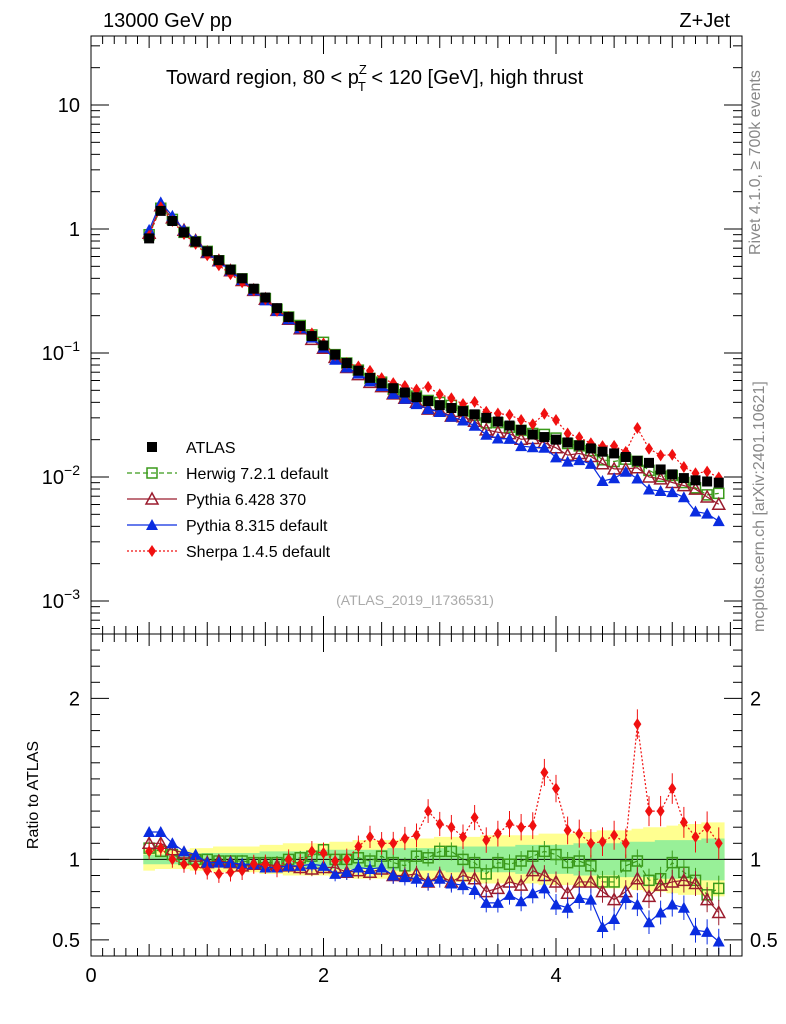 The width and height of the screenshot is (786, 1024). Describe the element at coordinates (755, 699) in the screenshot. I see `ratio-right-tick-label: 2` at that location.